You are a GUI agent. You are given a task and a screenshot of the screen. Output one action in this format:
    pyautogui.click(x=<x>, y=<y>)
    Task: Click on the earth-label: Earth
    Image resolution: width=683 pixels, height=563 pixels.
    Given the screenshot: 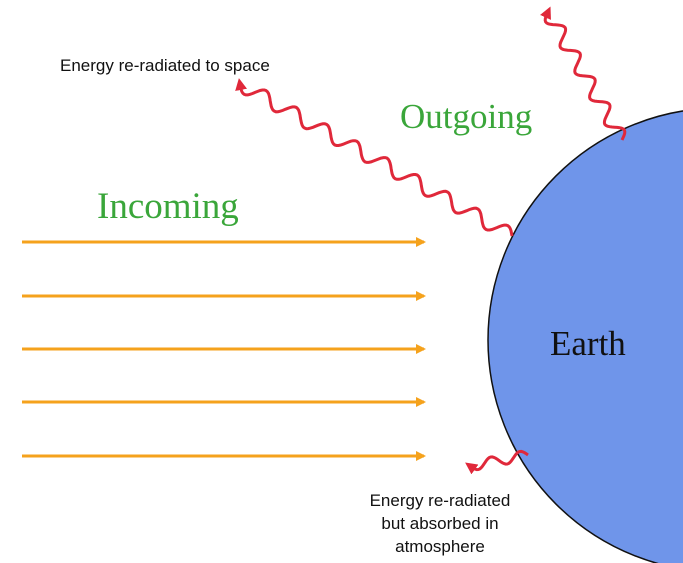 What is the action you would take?
    pyautogui.click(x=588, y=343)
    